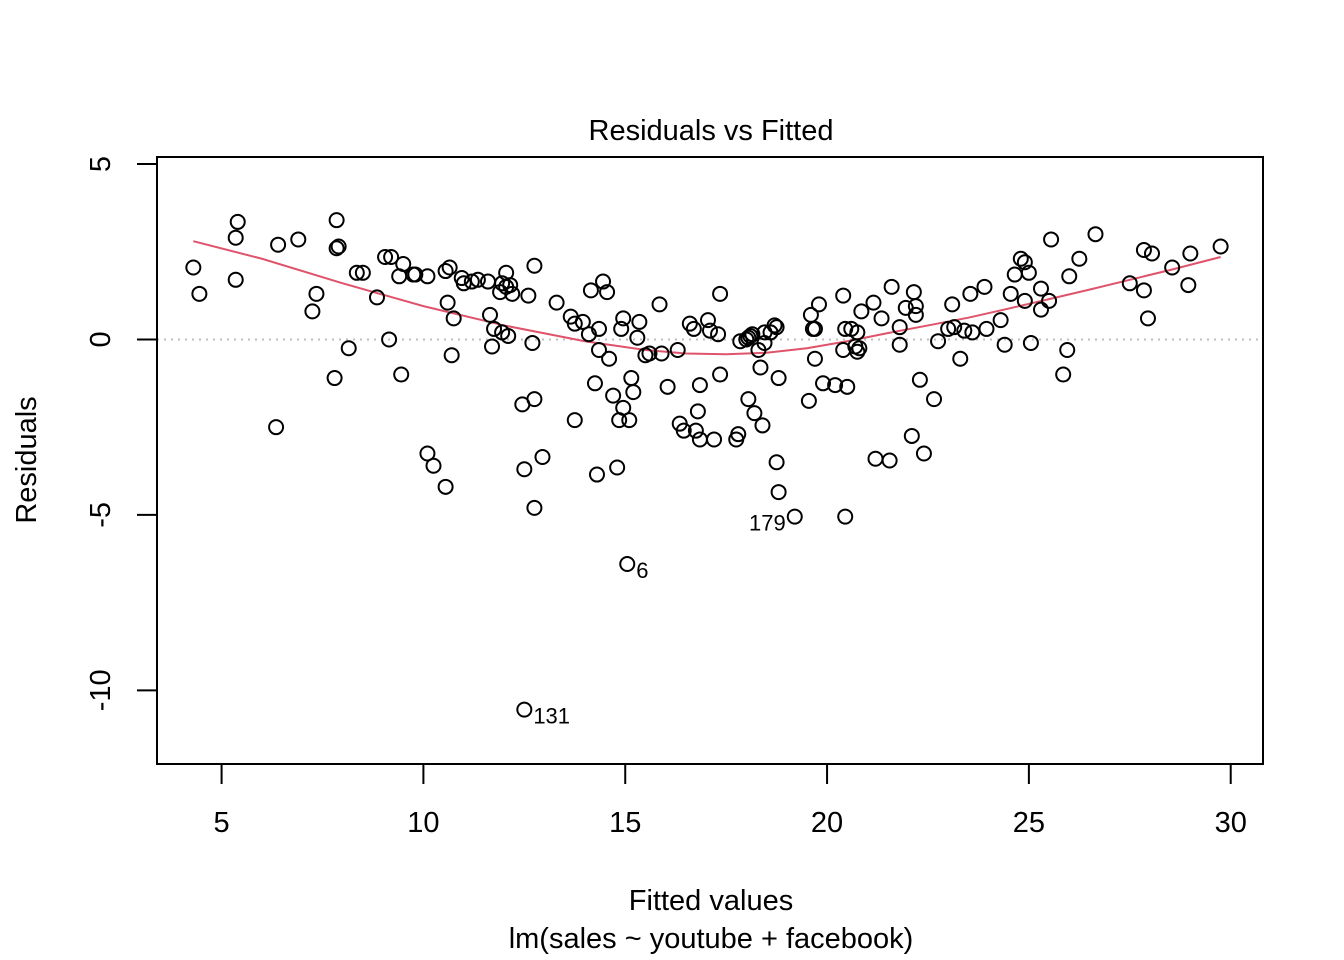 This screenshot has width=1344, height=960. I want to click on x-tick-label: 30, so click(1231, 823).